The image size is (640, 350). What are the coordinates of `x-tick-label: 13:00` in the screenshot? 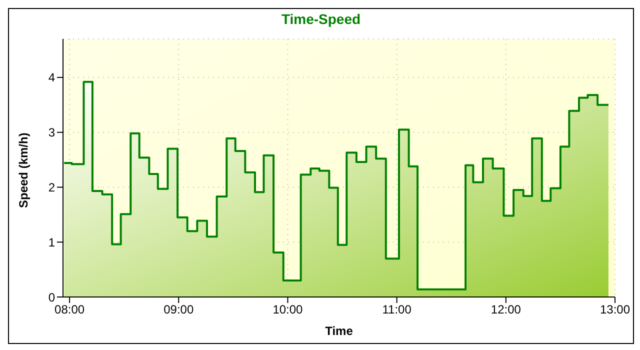 It's located at (615, 309).